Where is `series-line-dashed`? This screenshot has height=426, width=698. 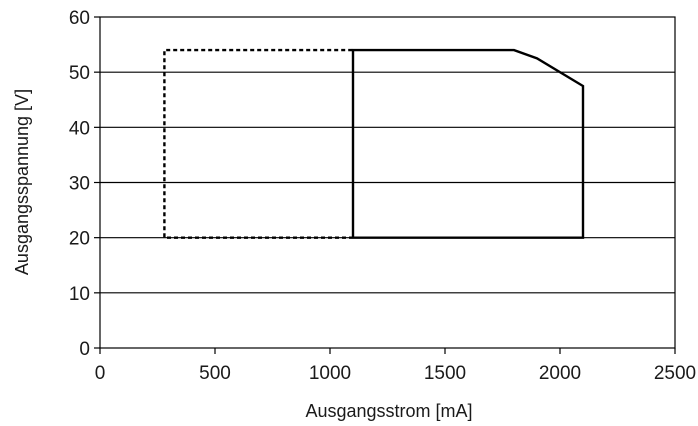 series-line-dashed is located at coordinates (258, 143).